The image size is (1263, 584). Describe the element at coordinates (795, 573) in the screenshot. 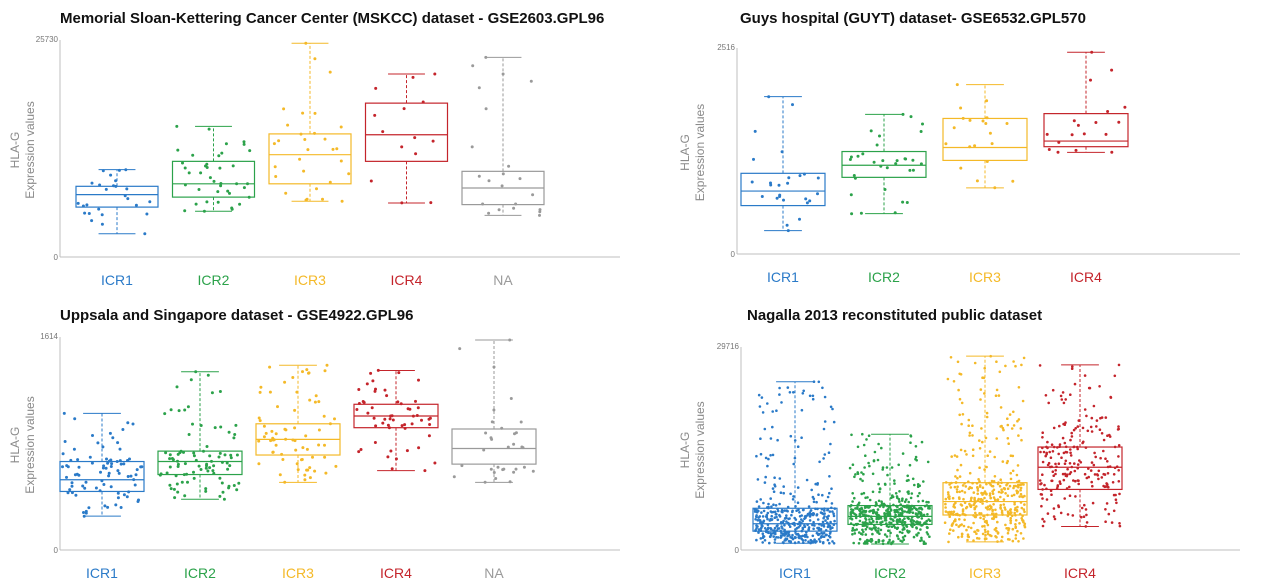

I see `category-label-icr1: ICR1` at that location.